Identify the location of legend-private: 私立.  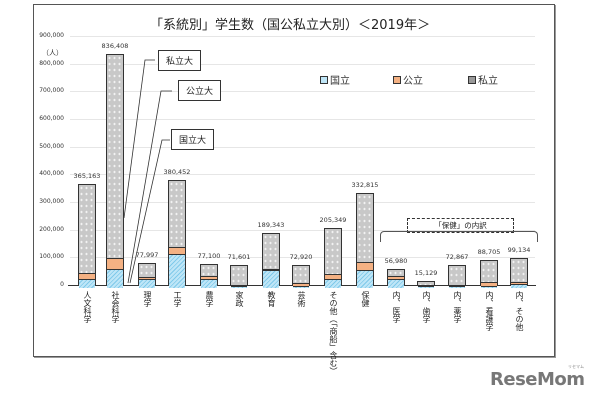
(483, 79).